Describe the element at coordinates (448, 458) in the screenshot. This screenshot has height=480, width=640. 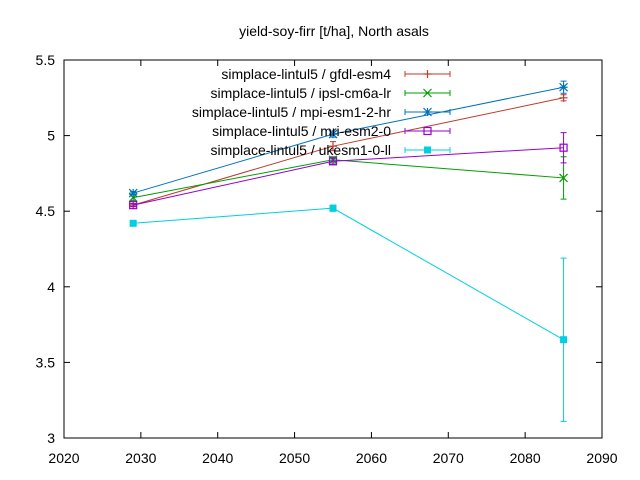
I see `x-tick-label: 2070` at that location.